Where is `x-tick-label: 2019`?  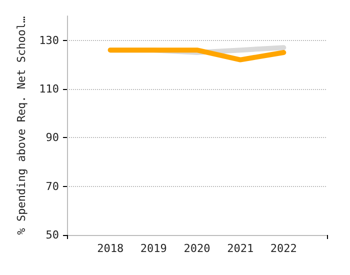 x-tick-label: 2019 is located at coordinates (153, 248).